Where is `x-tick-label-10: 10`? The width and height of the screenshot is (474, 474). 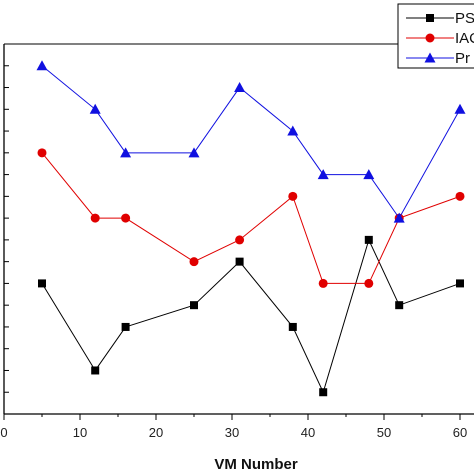 x-tick-label-10: 10 is located at coordinates (80, 432).